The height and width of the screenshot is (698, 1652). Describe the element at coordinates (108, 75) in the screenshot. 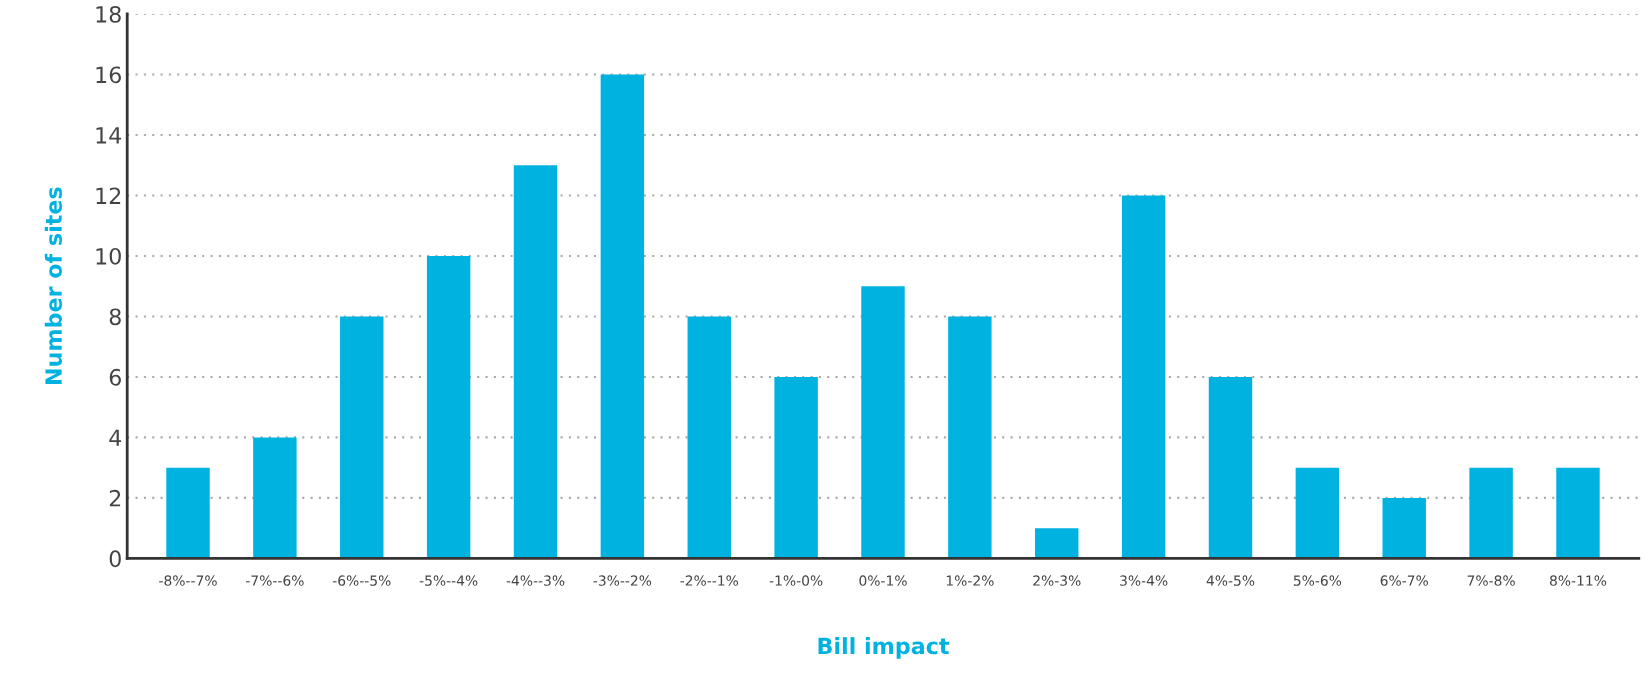

I see `y-tick-label: 16` at that location.